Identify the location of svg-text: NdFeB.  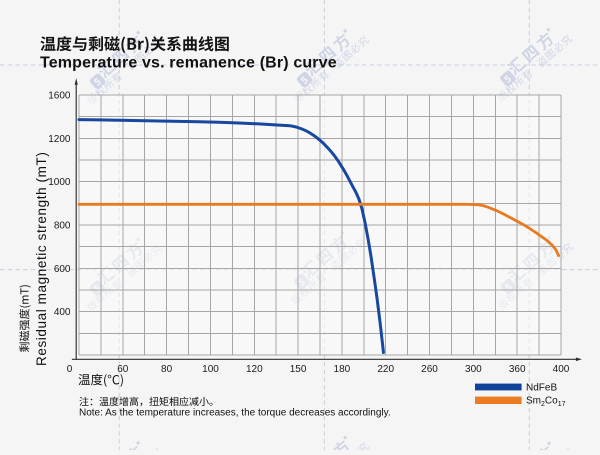
(541, 388).